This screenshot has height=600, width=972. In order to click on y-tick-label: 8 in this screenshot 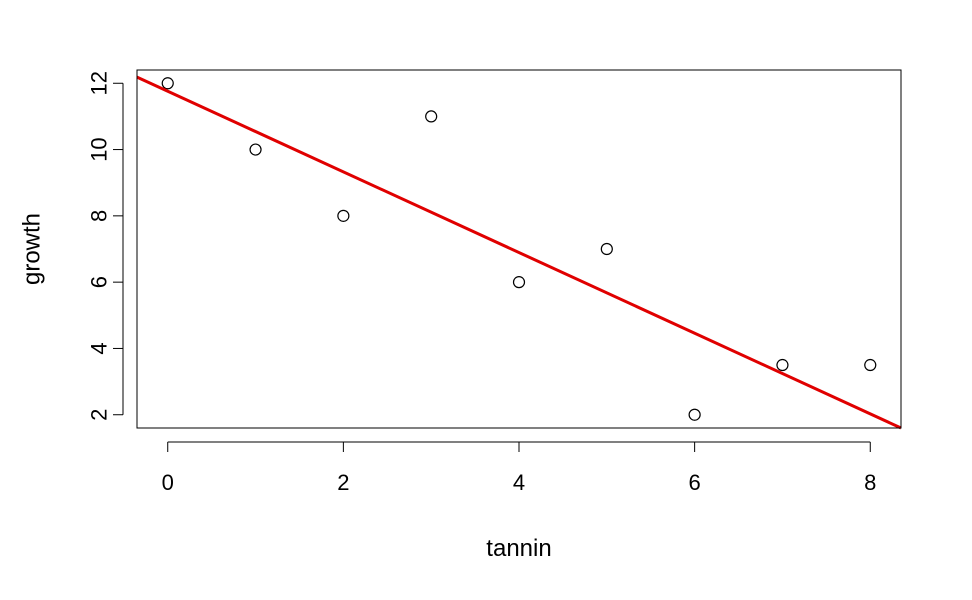, I will do `click(99, 216)`.